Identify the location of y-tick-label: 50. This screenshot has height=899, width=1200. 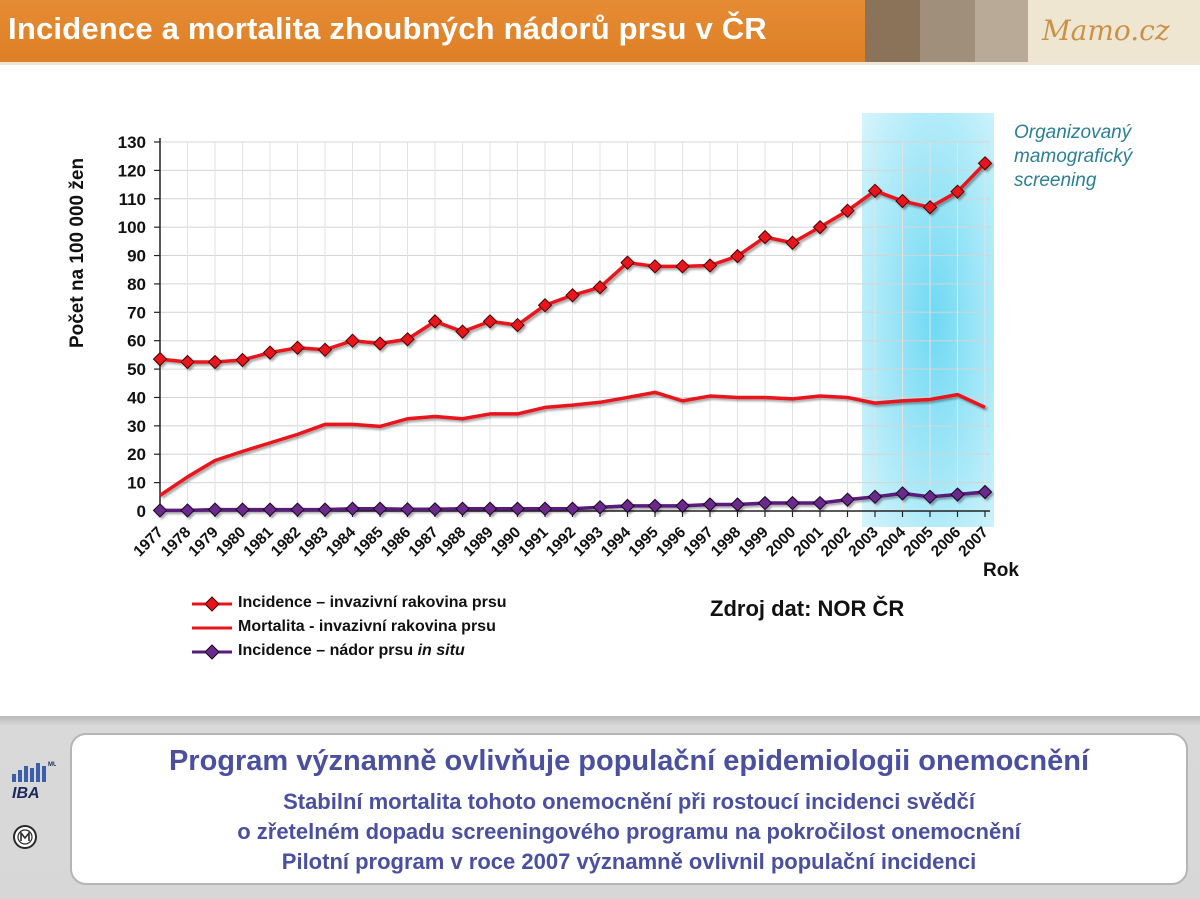
(136, 369).